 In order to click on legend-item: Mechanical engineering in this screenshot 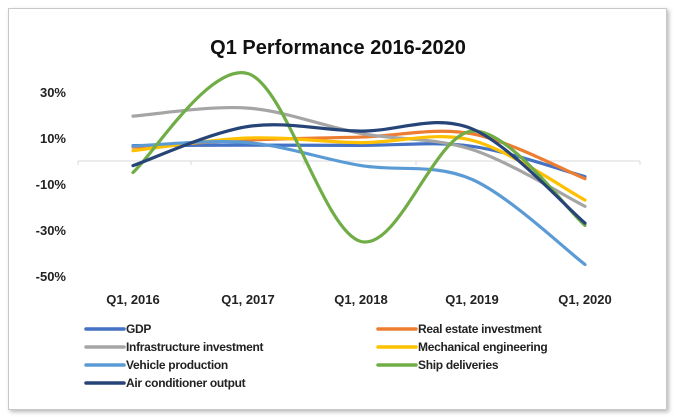, I will do `click(462, 347)`.